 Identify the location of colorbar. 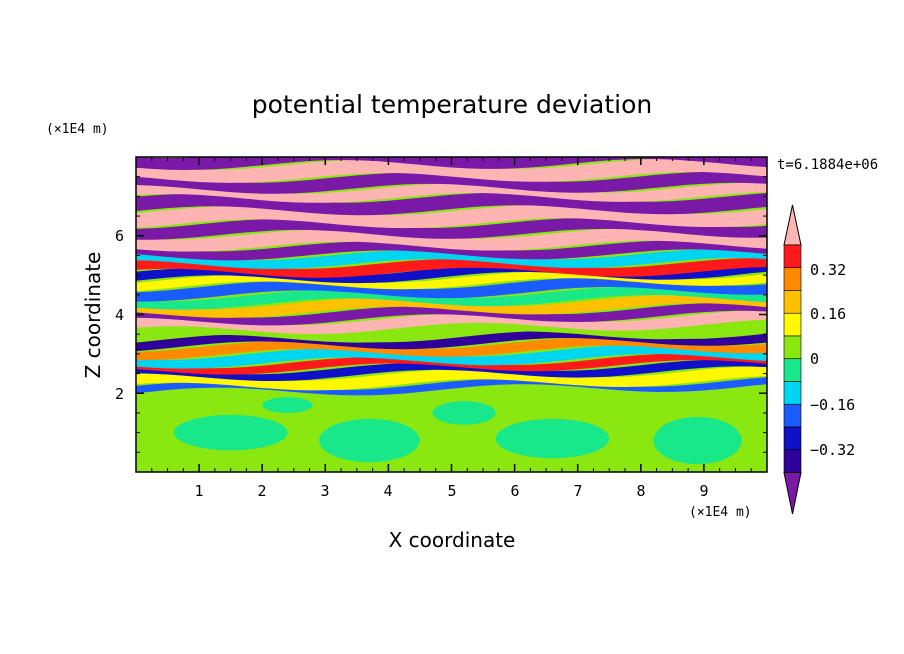
(792, 359).